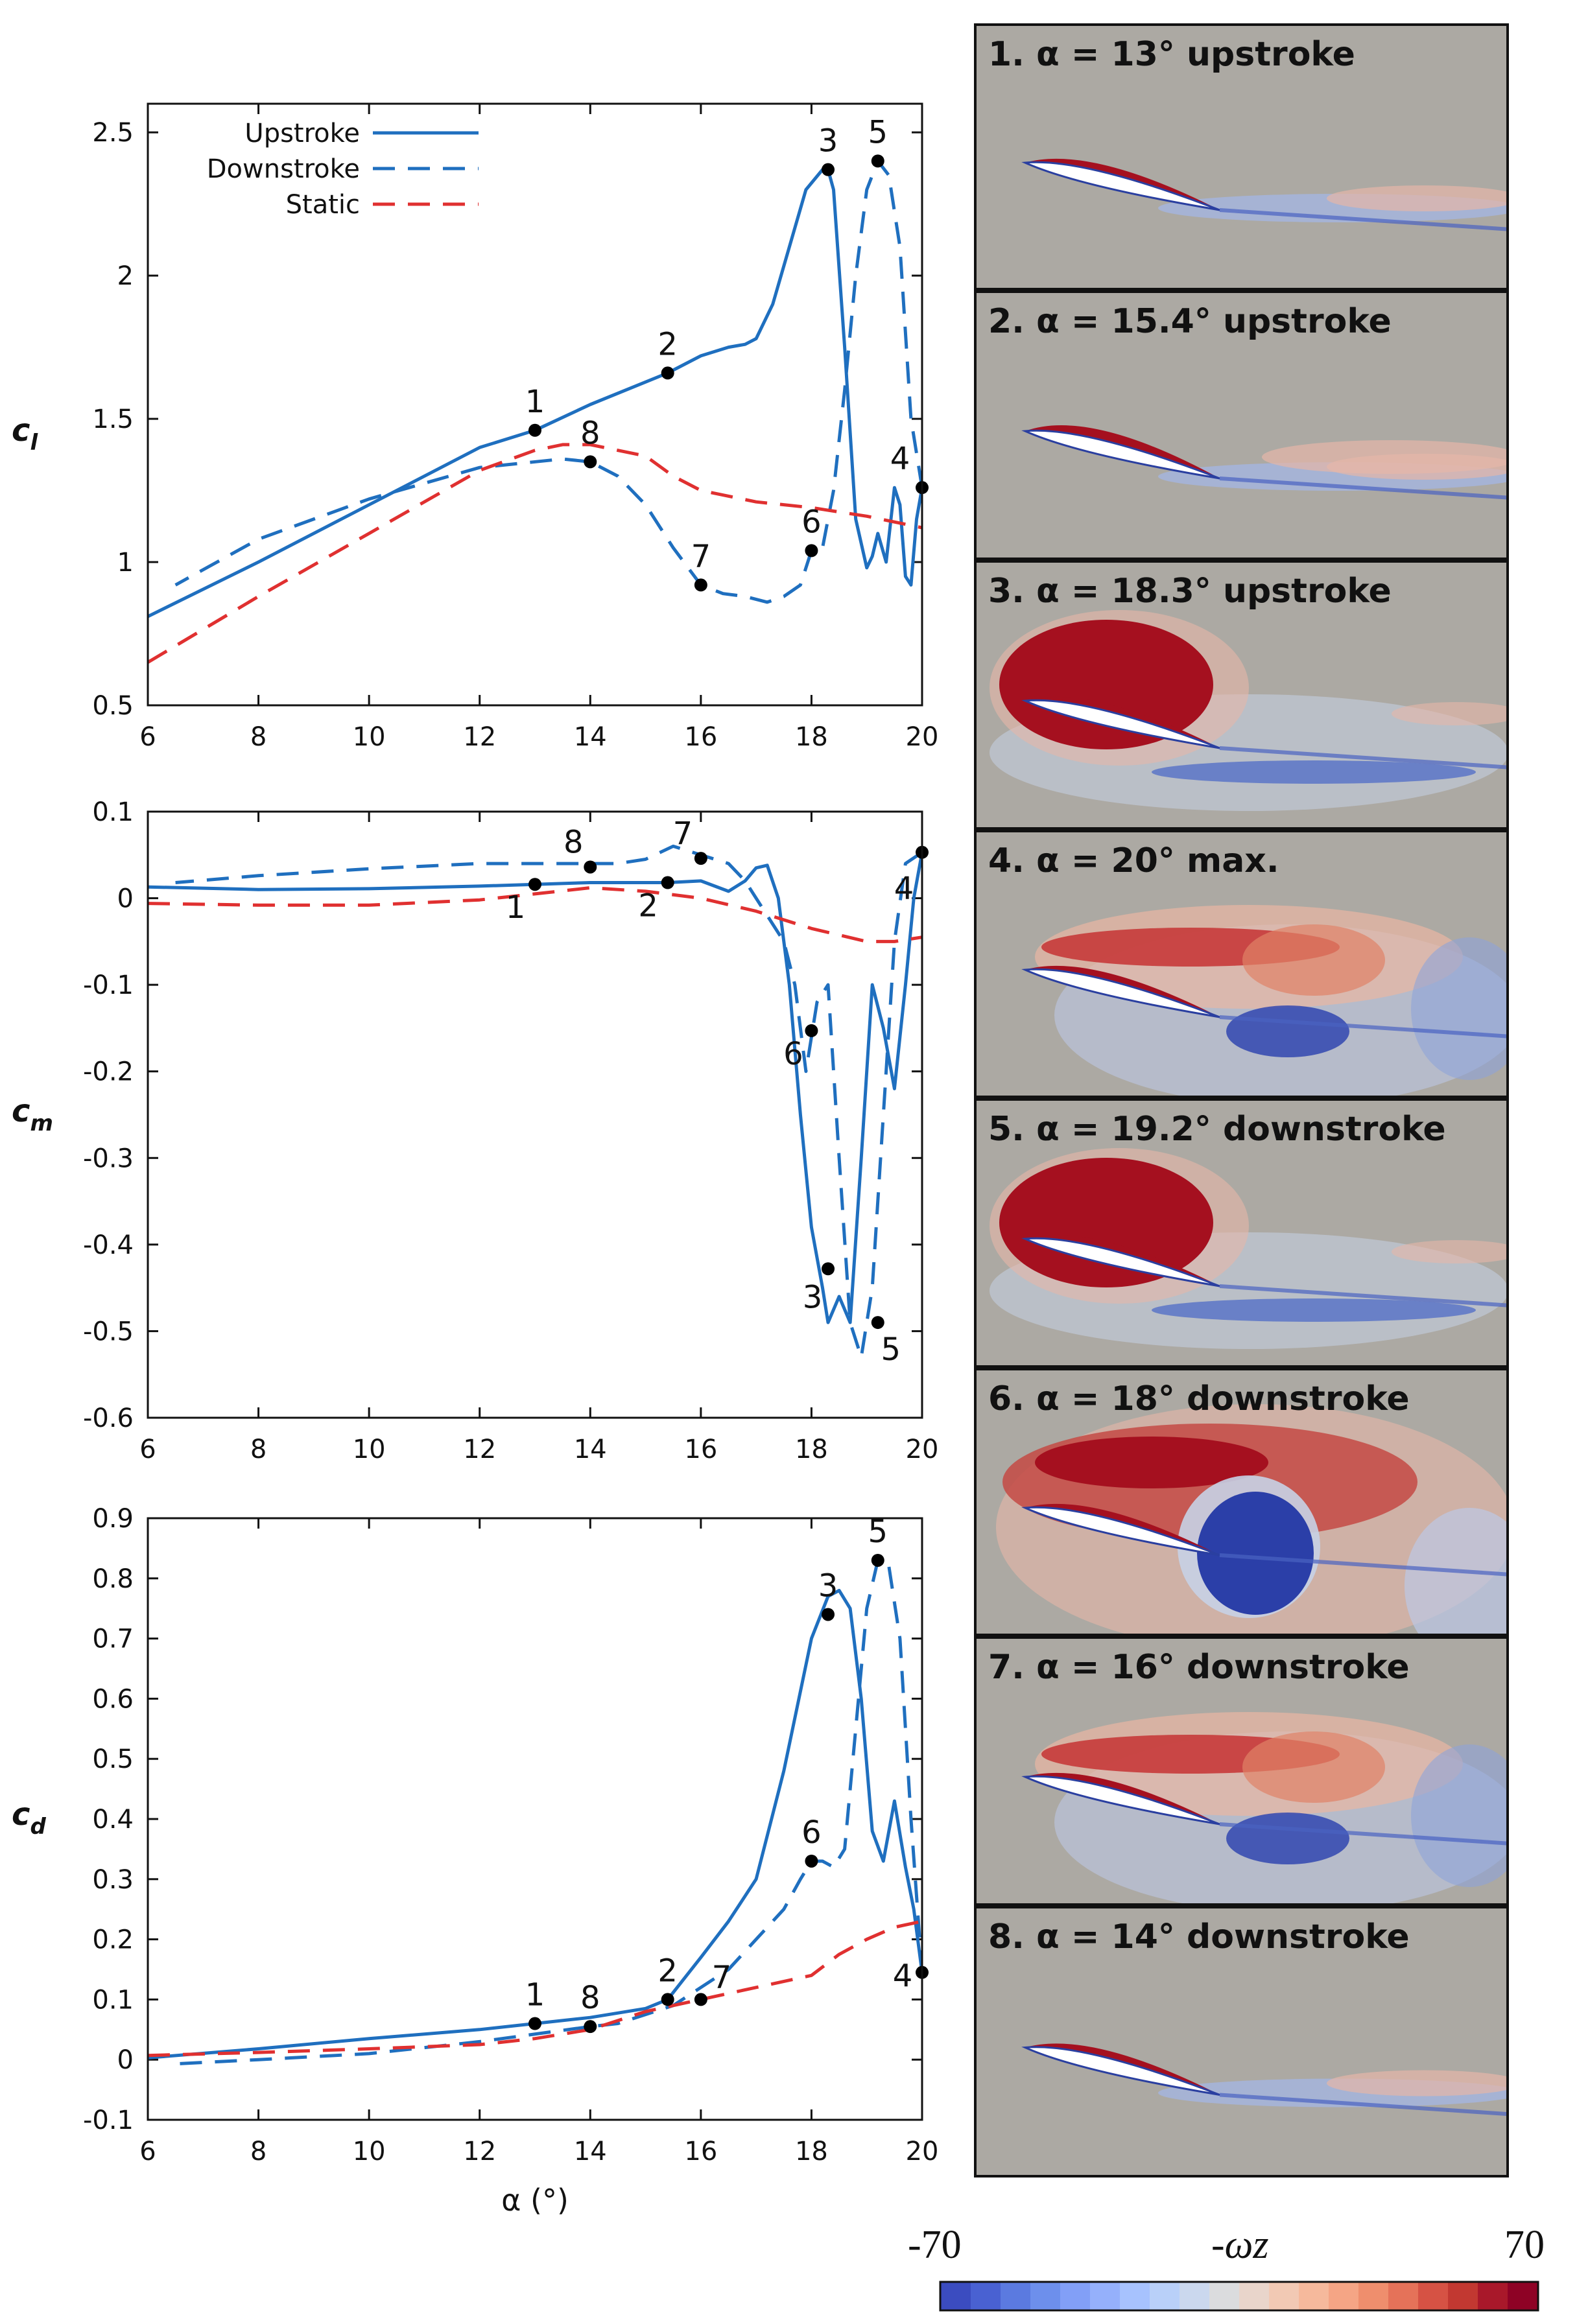 The image size is (1577, 2324). Describe the element at coordinates (1241, 156) in the screenshot. I see `vorticity-panel-1: 1. α = 13° upstroke` at that location.